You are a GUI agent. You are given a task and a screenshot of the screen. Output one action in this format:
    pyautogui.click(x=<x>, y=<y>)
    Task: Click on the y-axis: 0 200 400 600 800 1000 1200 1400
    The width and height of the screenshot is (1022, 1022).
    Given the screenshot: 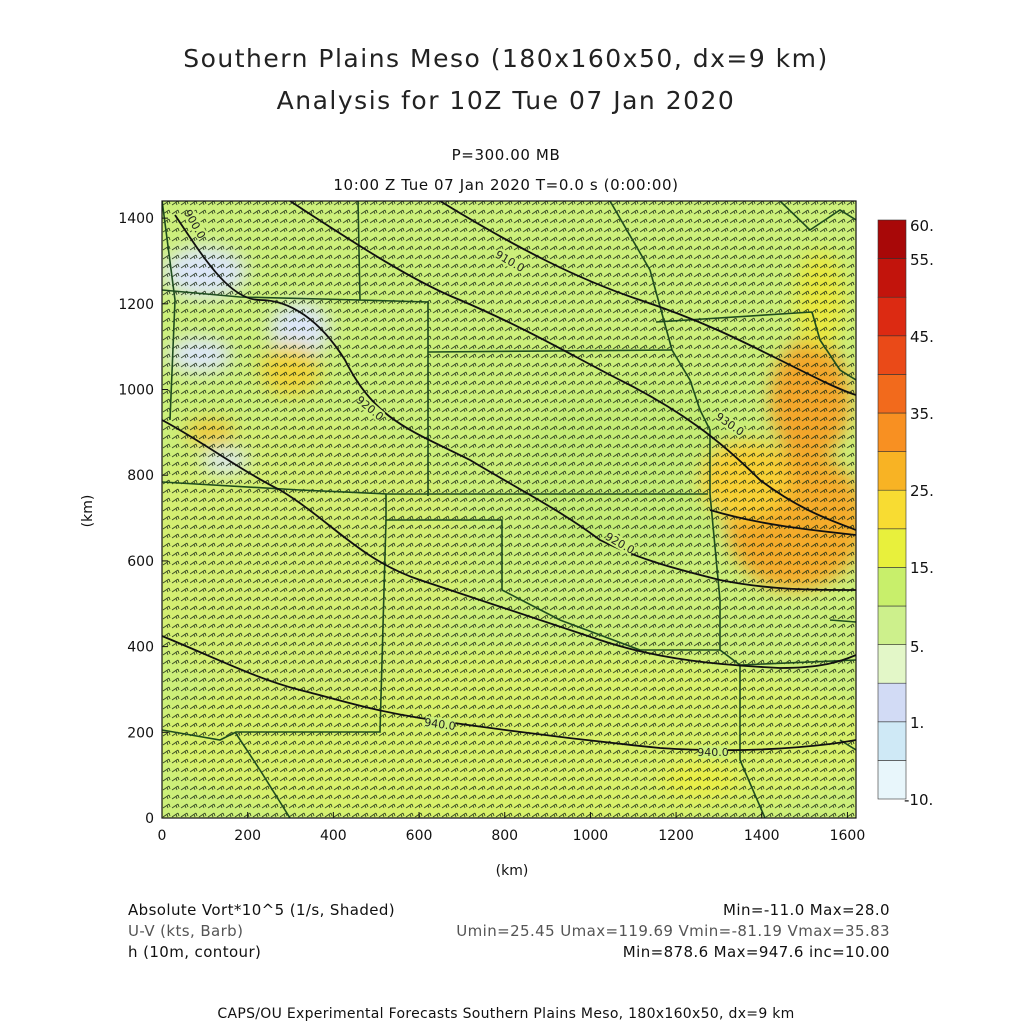 What is the action you would take?
    pyautogui.click(x=143, y=519)
    